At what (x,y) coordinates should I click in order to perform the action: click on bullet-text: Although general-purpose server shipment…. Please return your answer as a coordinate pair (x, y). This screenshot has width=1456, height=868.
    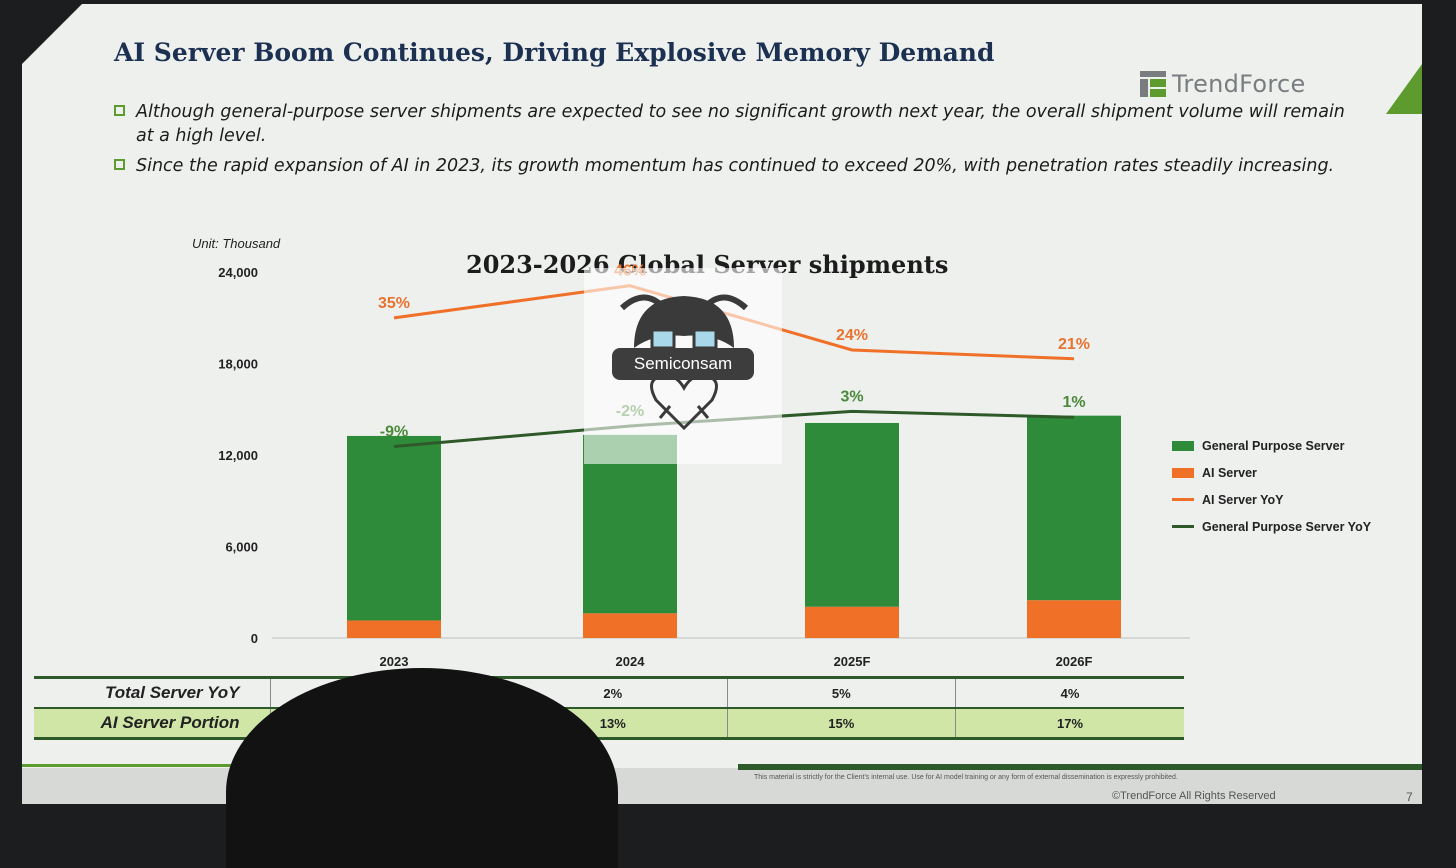
    Looking at the image, I should click on (740, 124).